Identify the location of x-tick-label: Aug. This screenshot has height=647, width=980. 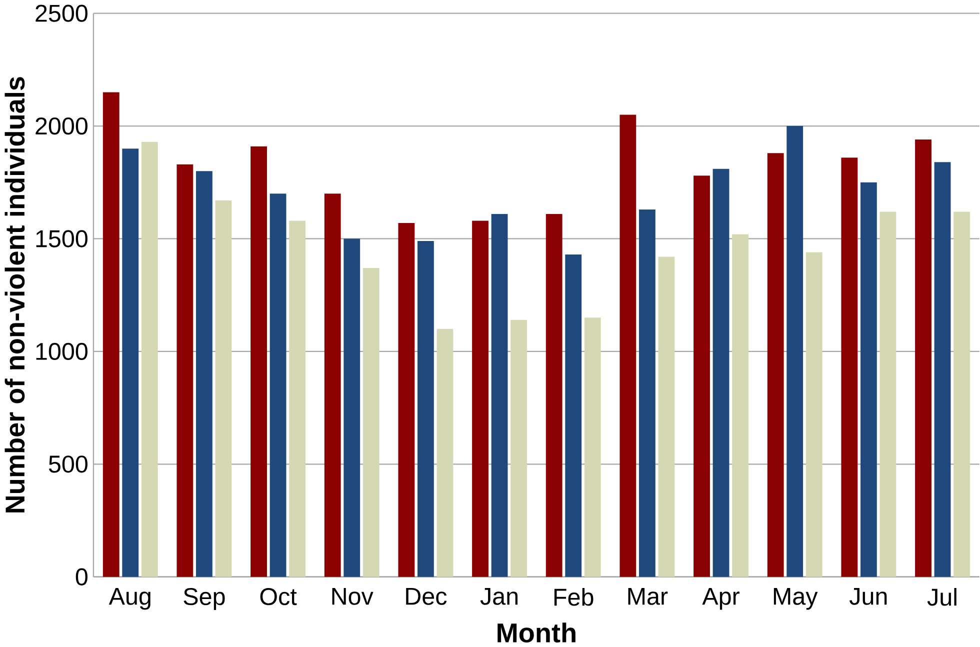
(129, 599).